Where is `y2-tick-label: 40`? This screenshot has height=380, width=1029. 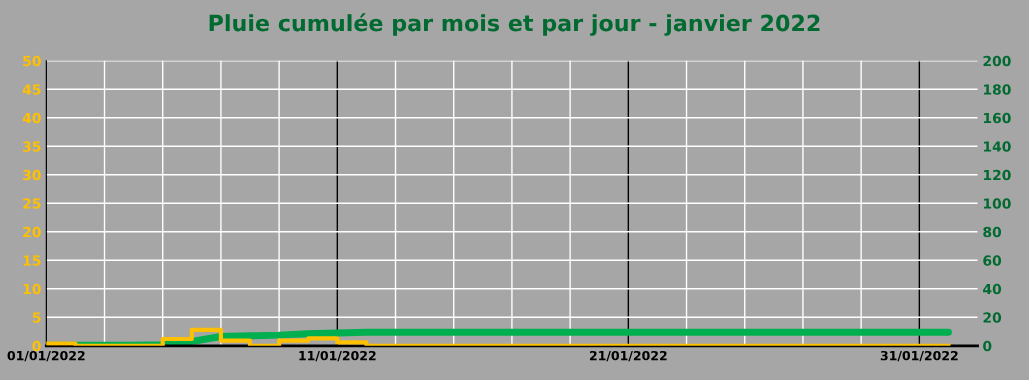
y2-tick-label: 40 is located at coordinates (992, 289).